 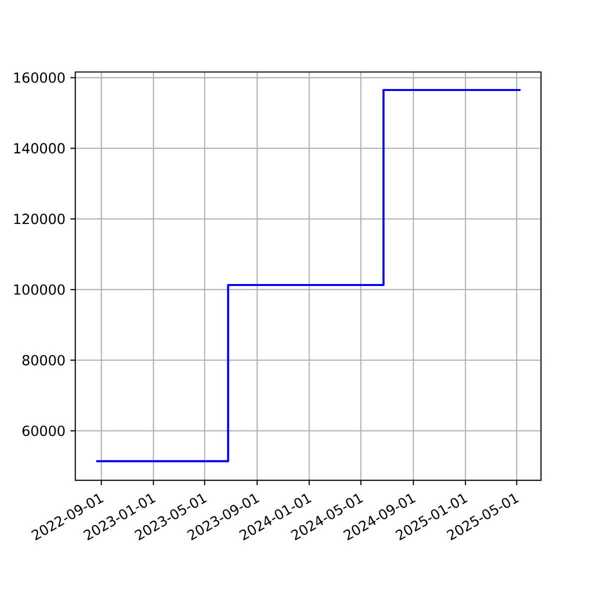 What do you see at coordinates (43, 431) in the screenshot?
I see `y-tick-label: 60000` at bounding box center [43, 431].